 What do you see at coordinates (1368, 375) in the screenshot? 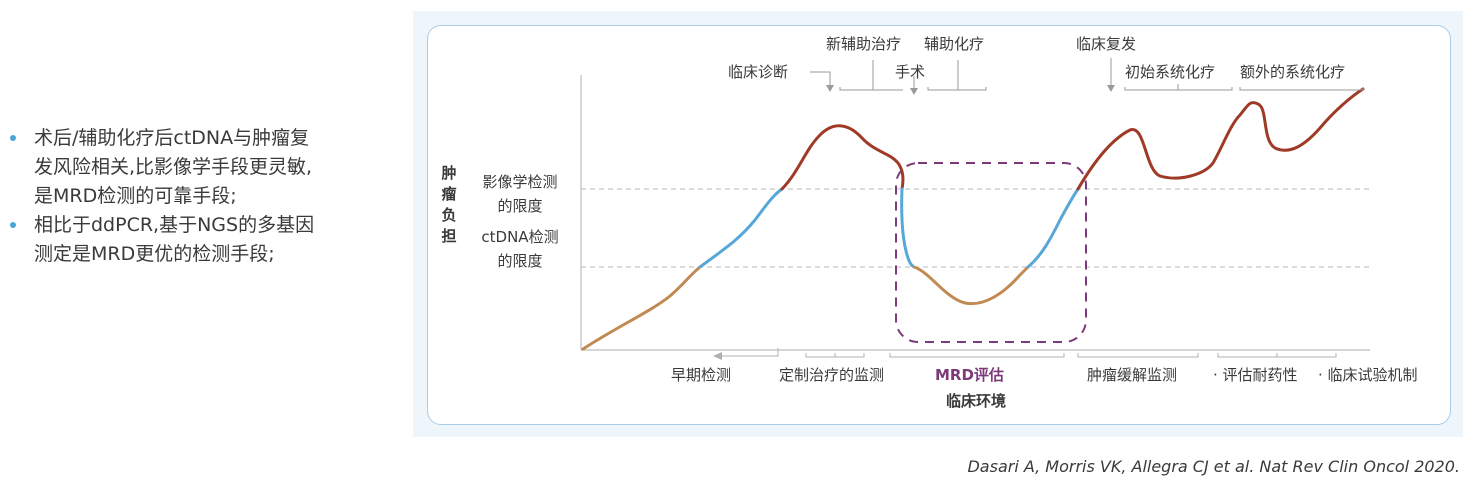
I see `bottom-label-trial: · 临床试验机制` at bounding box center [1368, 375].